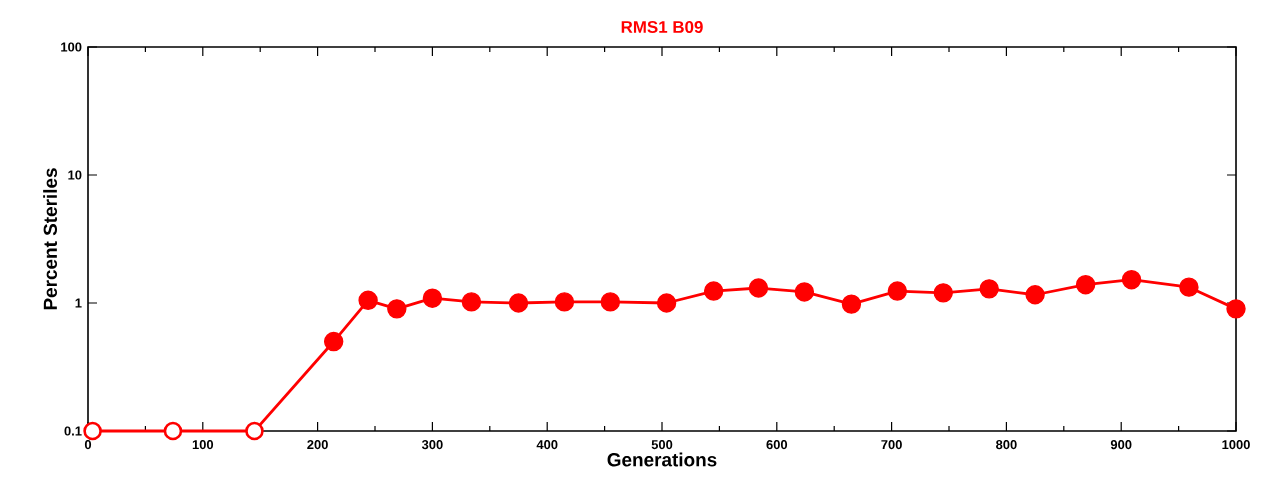 The image size is (1263, 500). I want to click on x-tick-label: 500, so click(662, 445).